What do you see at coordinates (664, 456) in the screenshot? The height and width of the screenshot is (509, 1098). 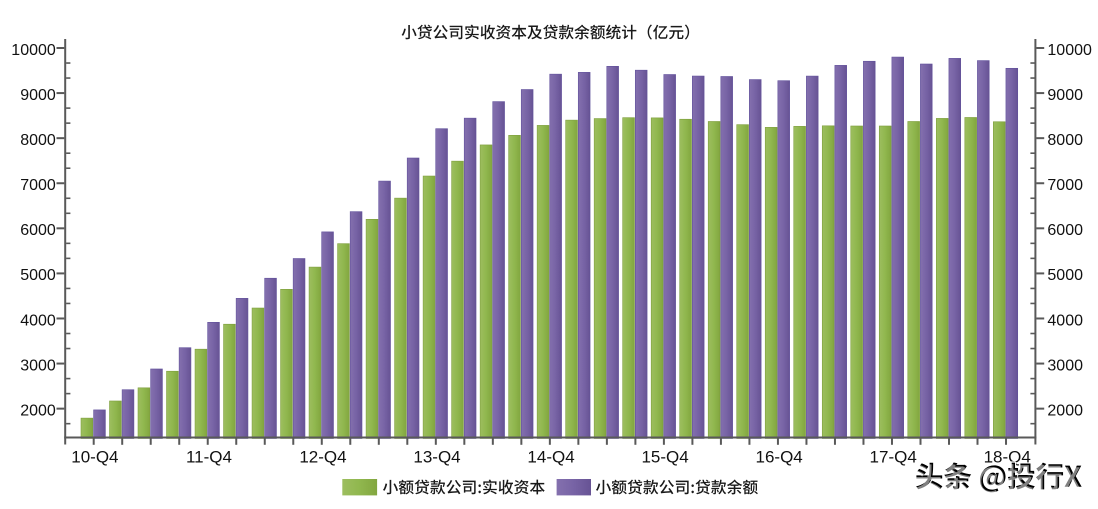 I see `svg-text: 15-Q4` at bounding box center [664, 456].